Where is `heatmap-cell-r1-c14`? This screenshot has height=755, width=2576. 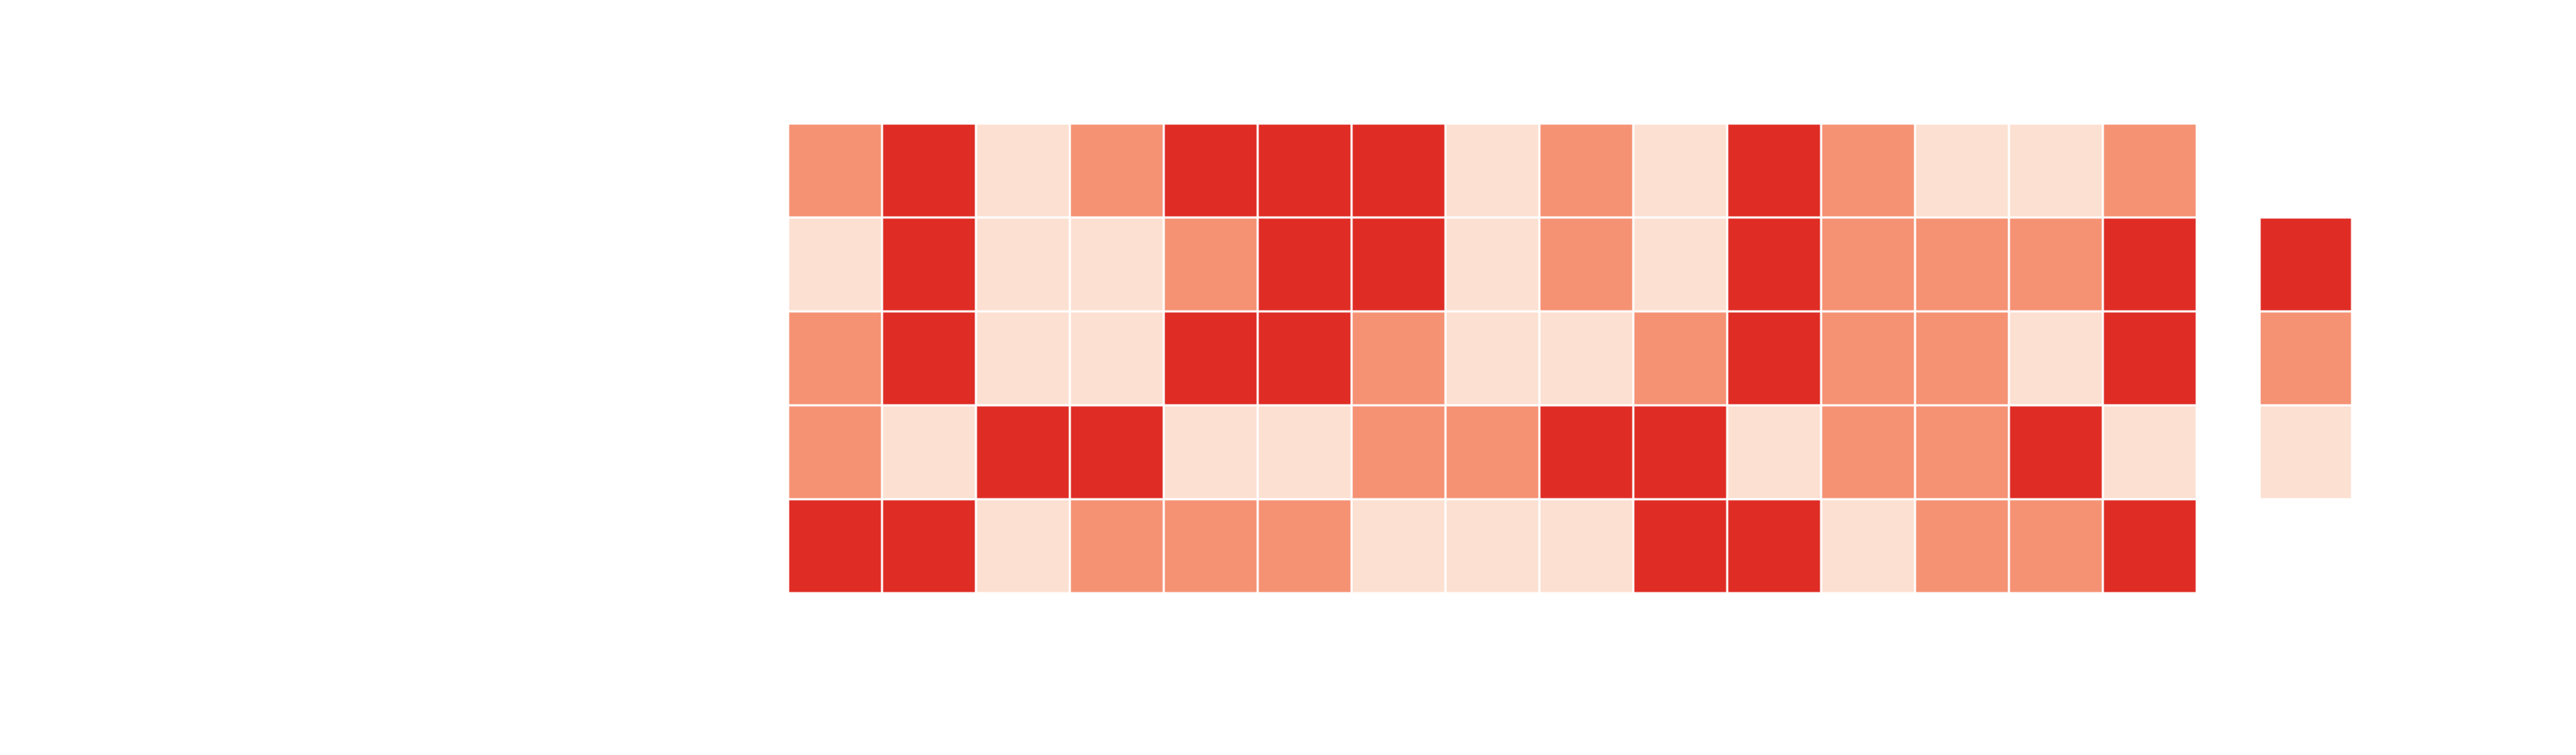 heatmap-cell-r1-c14 is located at coordinates (2055, 170).